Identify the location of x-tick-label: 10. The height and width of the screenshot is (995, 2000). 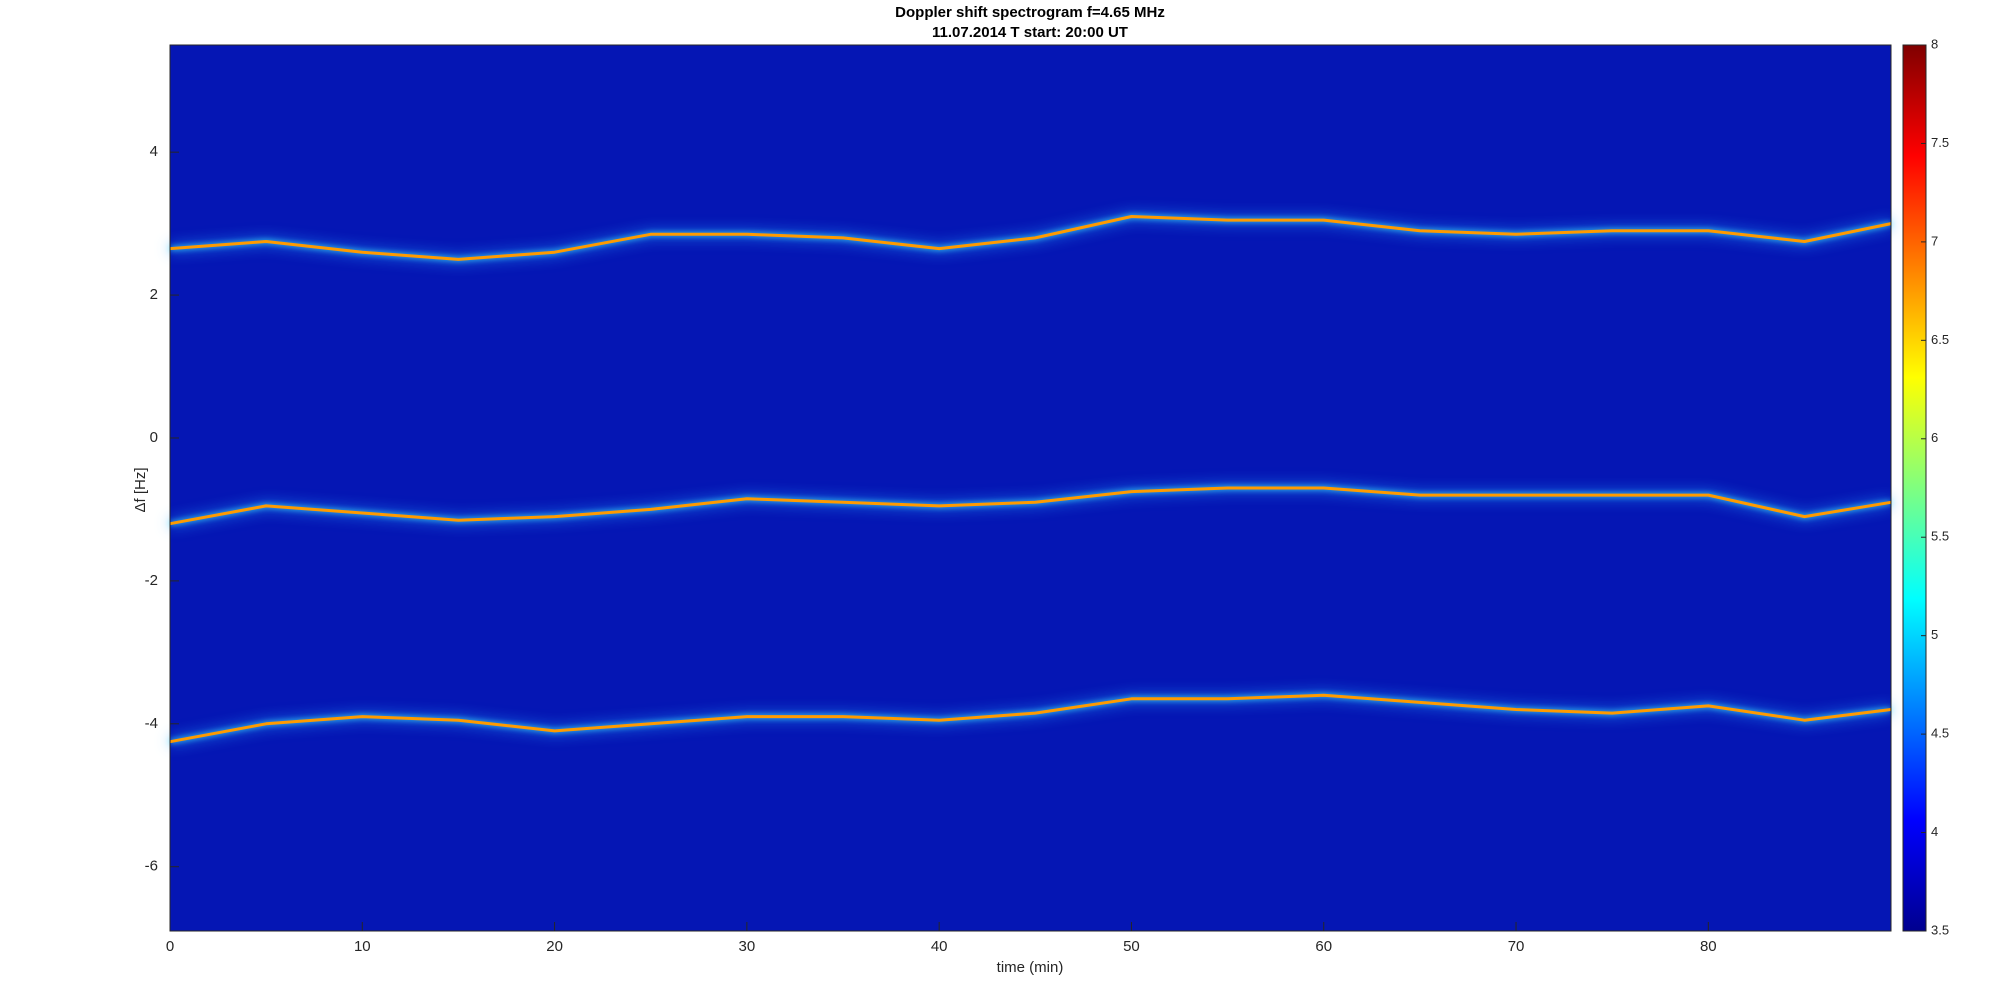
(362, 946).